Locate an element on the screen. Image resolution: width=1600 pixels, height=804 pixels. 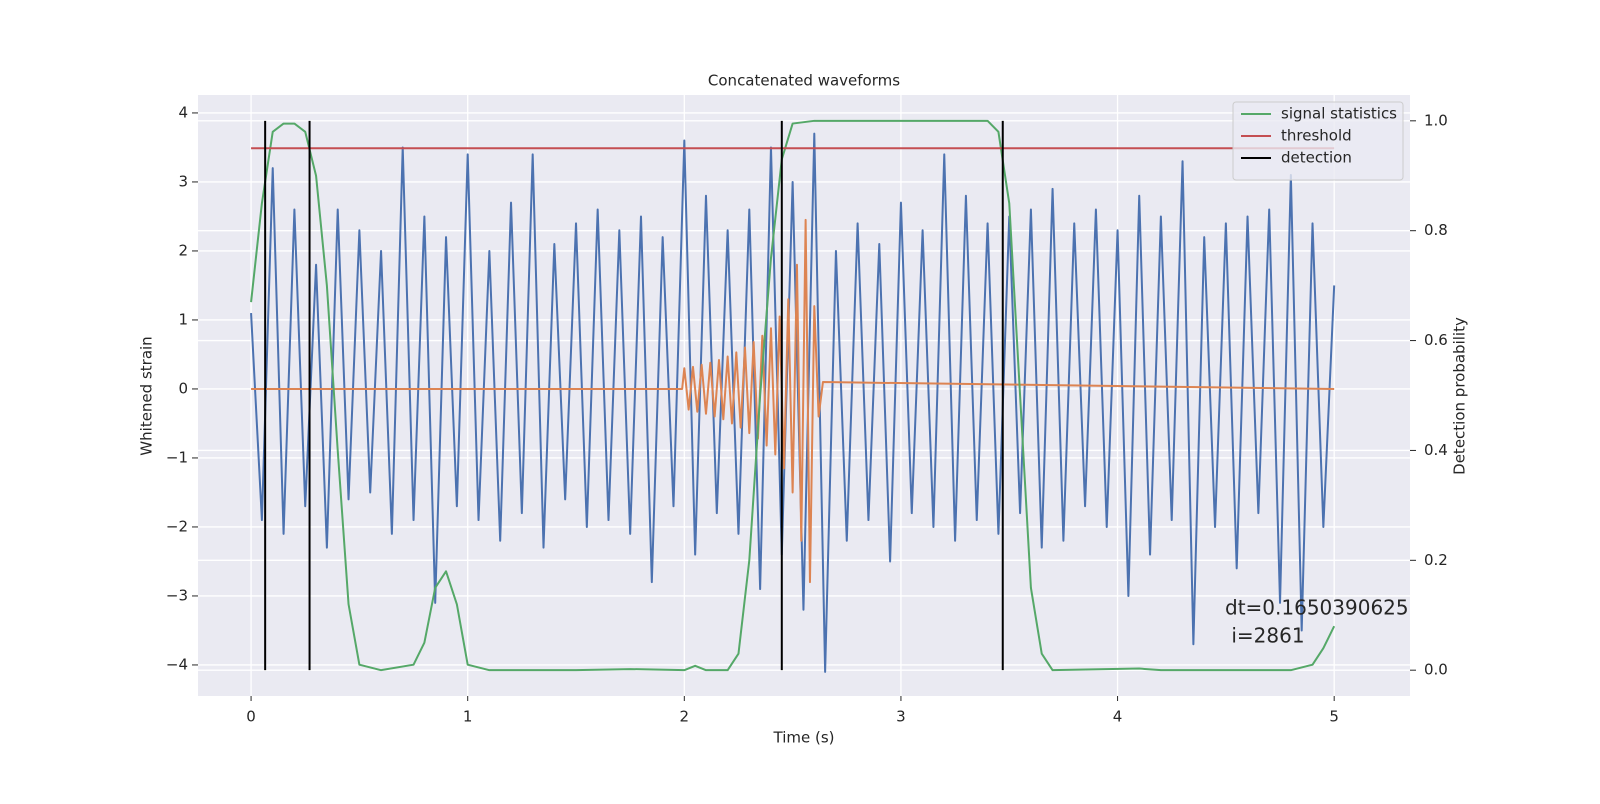
x-axis-label: Time (s) is located at coordinates (804, 738).